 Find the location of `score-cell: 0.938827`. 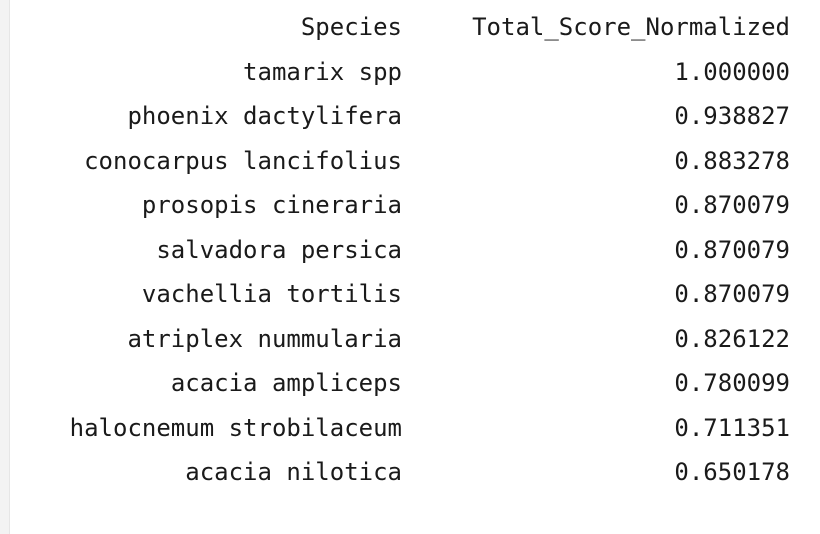

score-cell: 0.938827 is located at coordinates (732, 116).